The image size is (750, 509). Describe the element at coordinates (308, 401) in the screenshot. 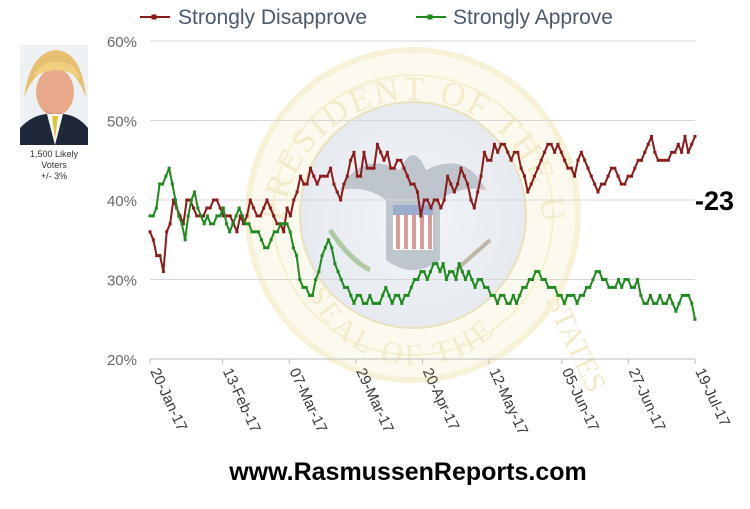

I see `x-tick-label: 07-Mar-17` at that location.